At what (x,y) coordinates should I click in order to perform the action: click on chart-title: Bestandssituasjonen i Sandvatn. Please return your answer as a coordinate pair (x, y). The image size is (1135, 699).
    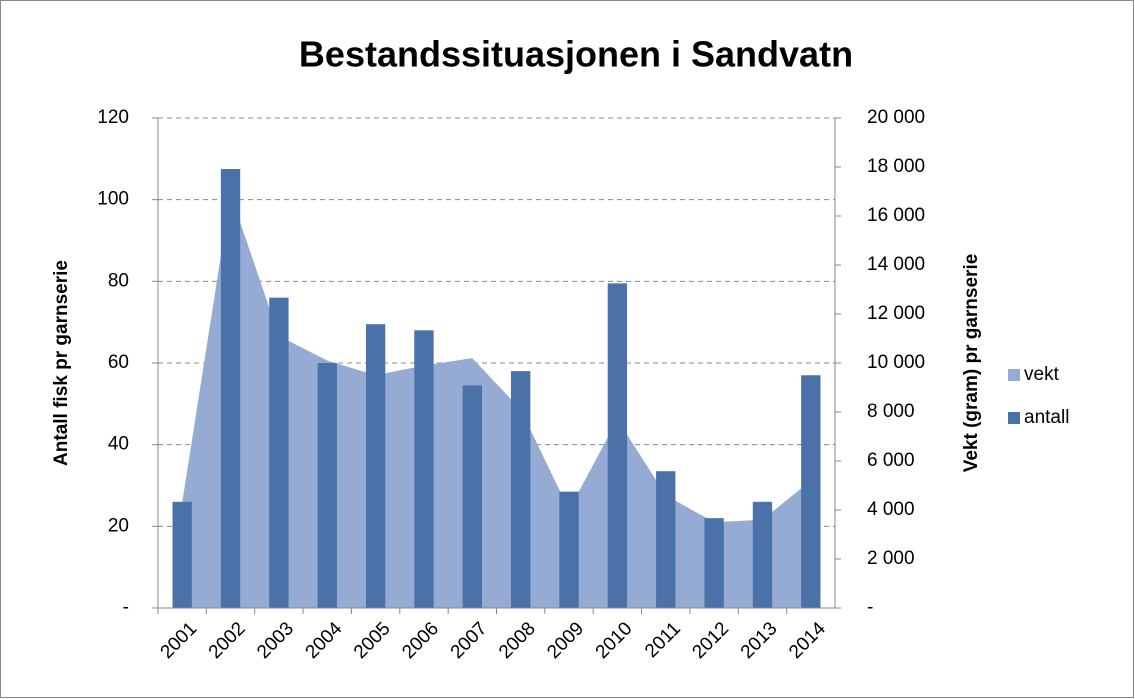
    Looking at the image, I should click on (576, 54).